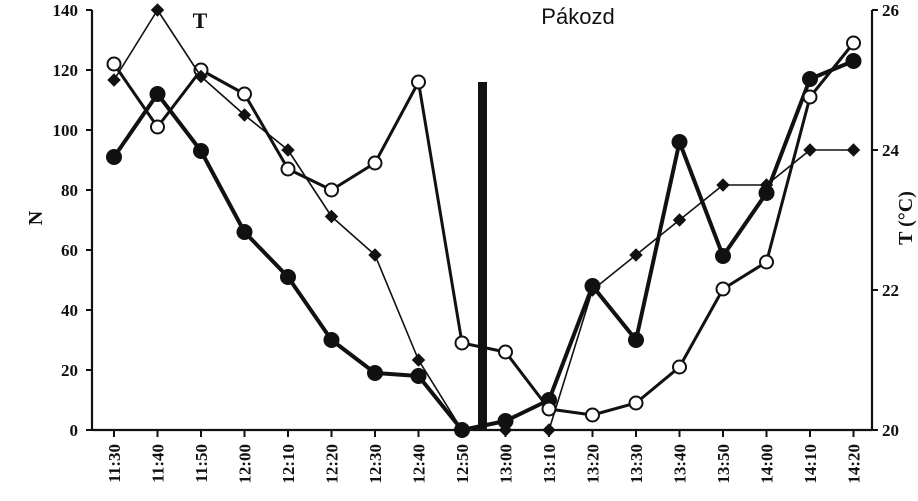 This screenshot has width=918, height=501. I want to click on y-left-tick-label: 80, so click(69, 190).